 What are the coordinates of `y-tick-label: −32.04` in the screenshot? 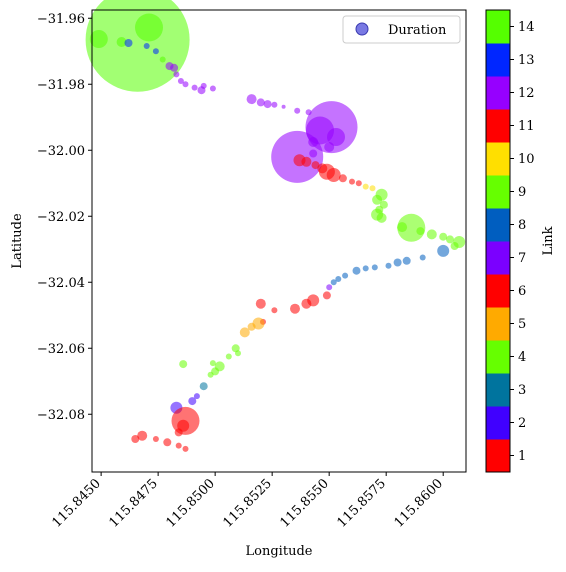 It's located at (61, 283).